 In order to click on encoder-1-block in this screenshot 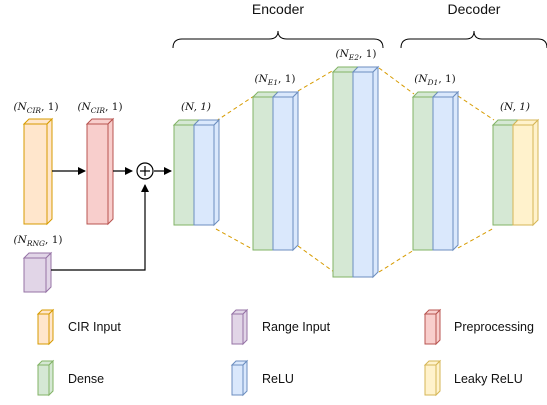, I will do `click(275, 171)`.